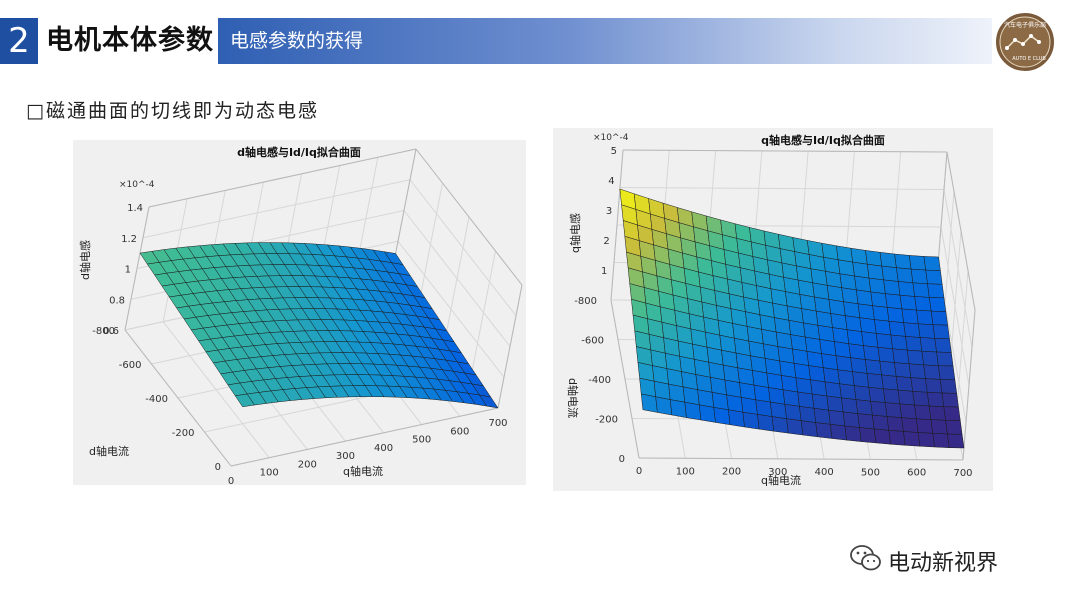 The width and height of the screenshot is (1080, 608). What do you see at coordinates (1025, 25) in the screenshot?
I see `logo-text-top: 汽车电子俱乐部` at bounding box center [1025, 25].